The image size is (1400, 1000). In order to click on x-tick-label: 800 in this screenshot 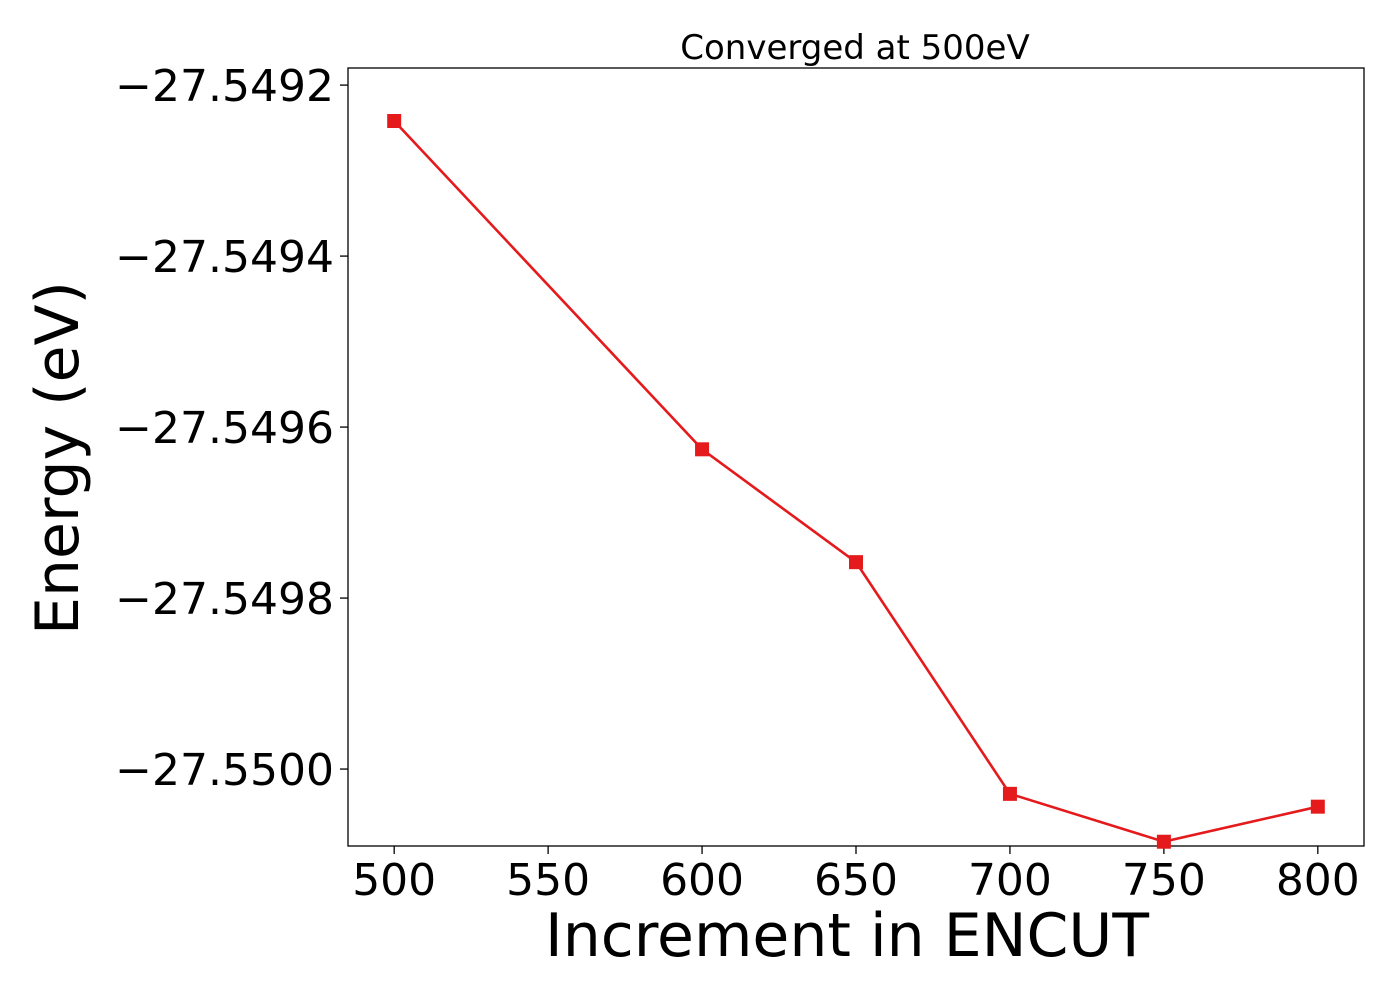, I will do `click(1318, 880)`.